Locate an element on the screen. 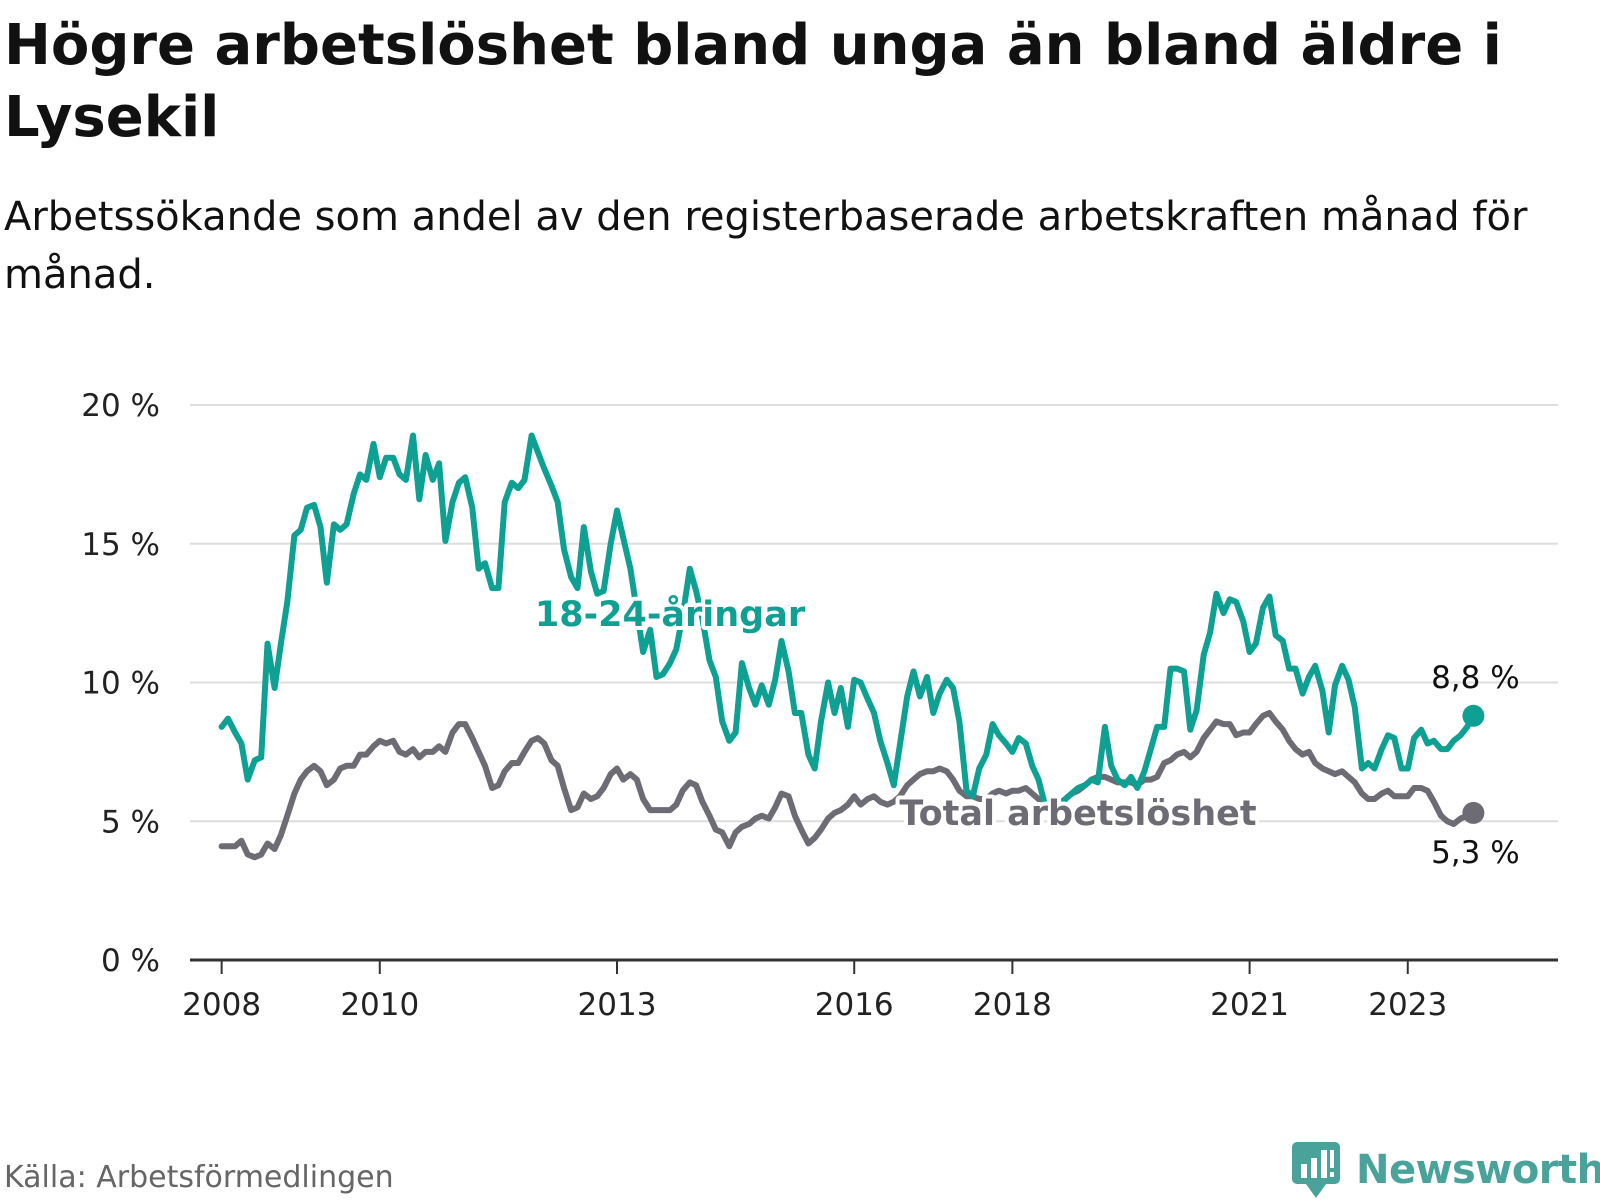 The image size is (1600, 1200). x-tick-label: 2008 is located at coordinates (221, 1005).